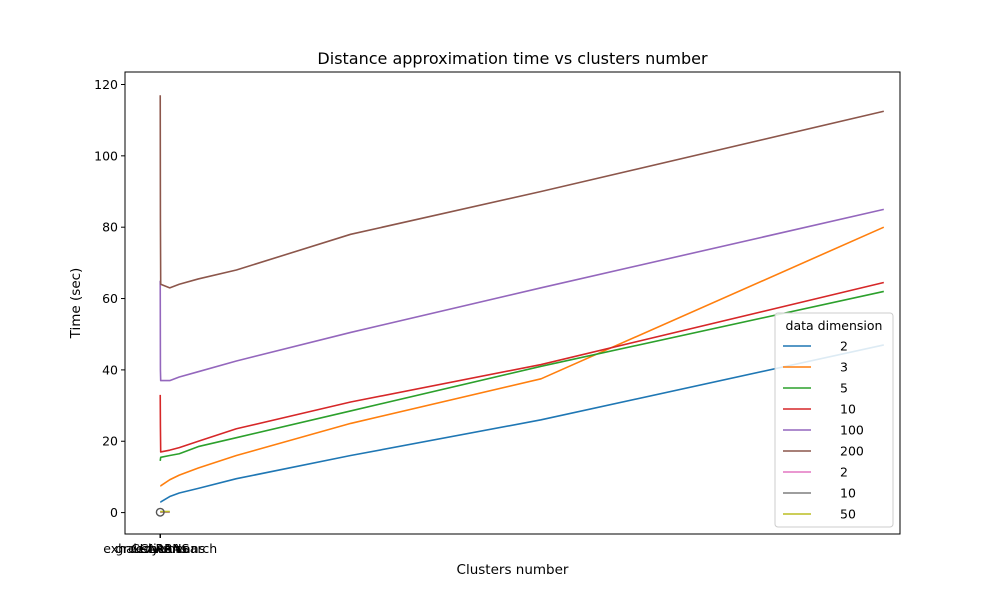 The width and height of the screenshot is (1000, 600). I want to click on y-tick-label: 20, so click(110, 441).